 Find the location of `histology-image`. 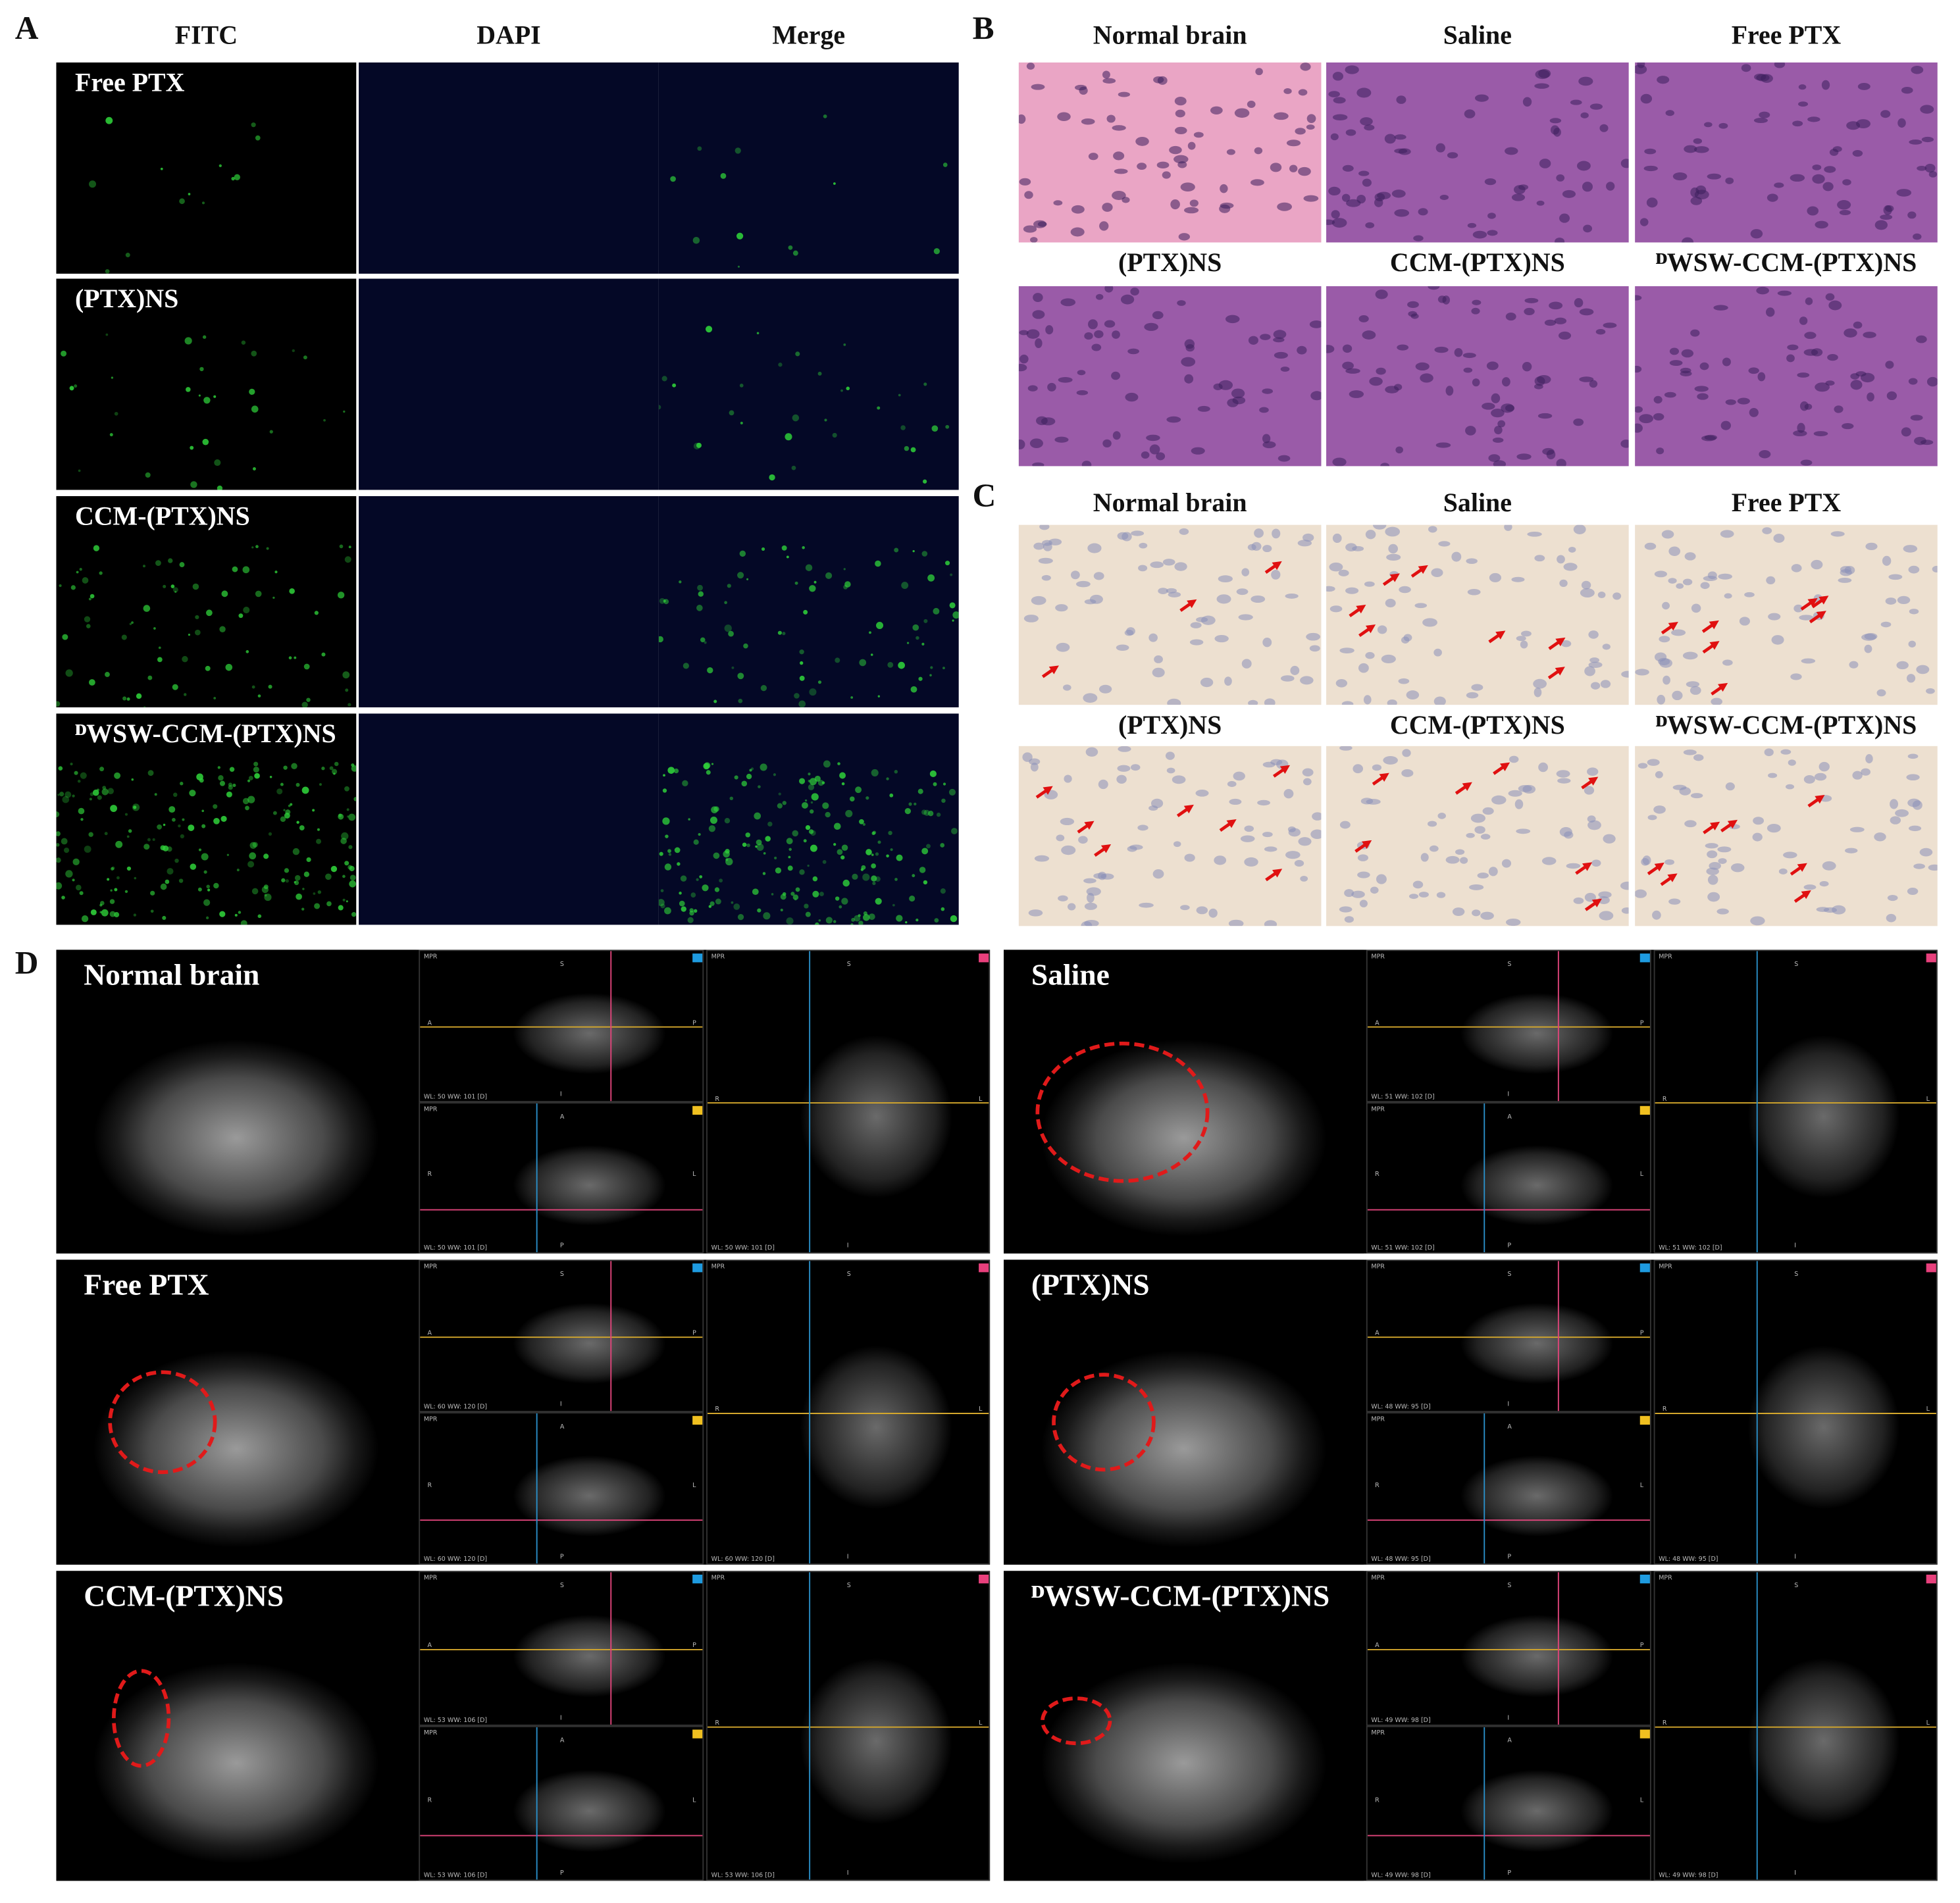

histology-image is located at coordinates (1786, 376).